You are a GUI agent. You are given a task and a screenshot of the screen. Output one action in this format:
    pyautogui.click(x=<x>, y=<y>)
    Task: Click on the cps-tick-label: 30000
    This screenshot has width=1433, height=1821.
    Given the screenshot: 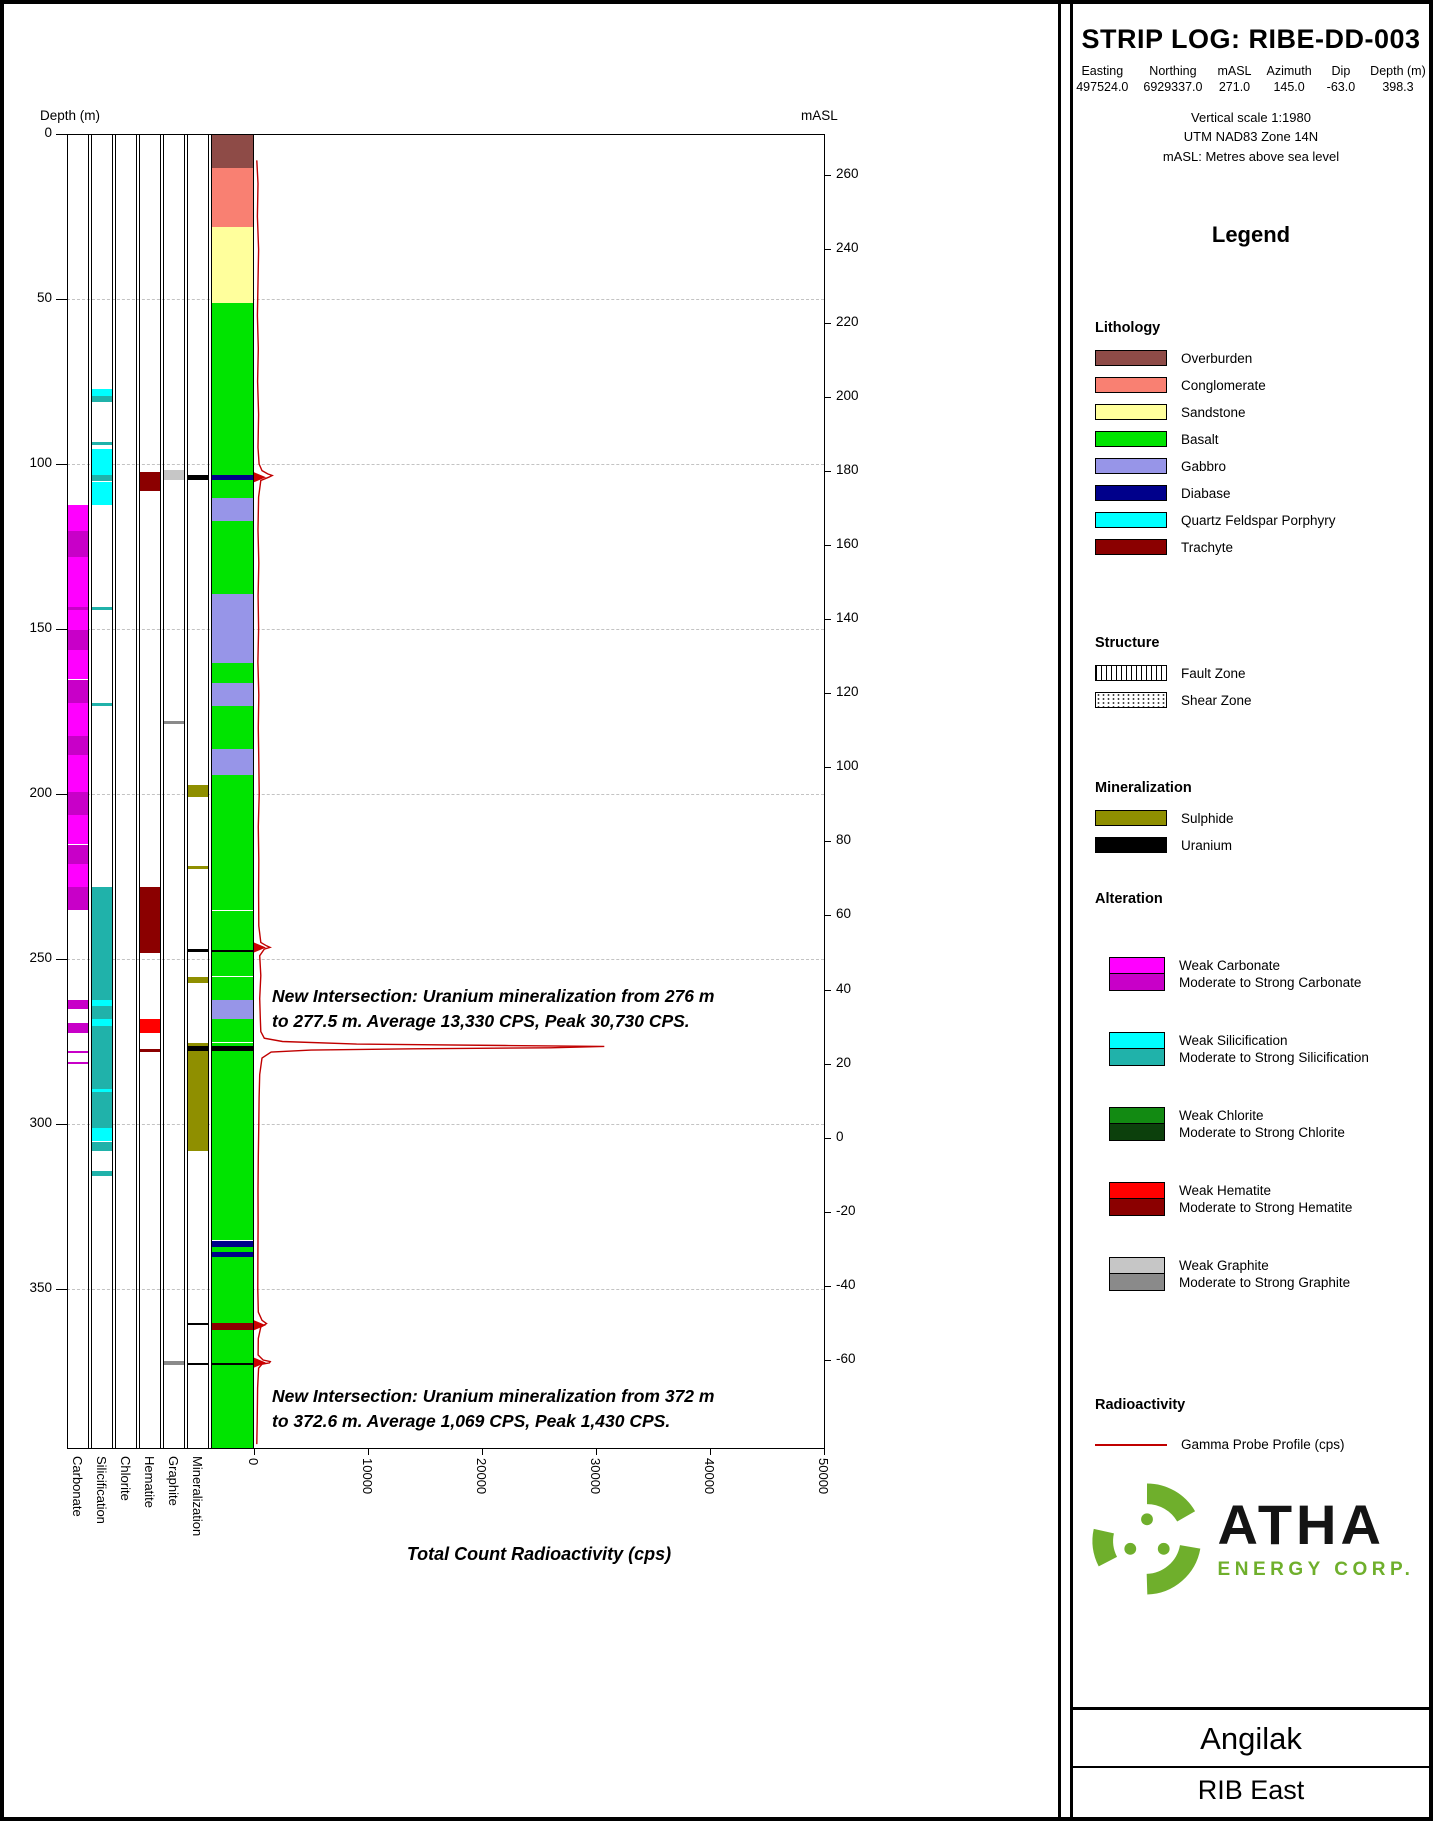 What is the action you would take?
    pyautogui.click(x=595, y=1476)
    